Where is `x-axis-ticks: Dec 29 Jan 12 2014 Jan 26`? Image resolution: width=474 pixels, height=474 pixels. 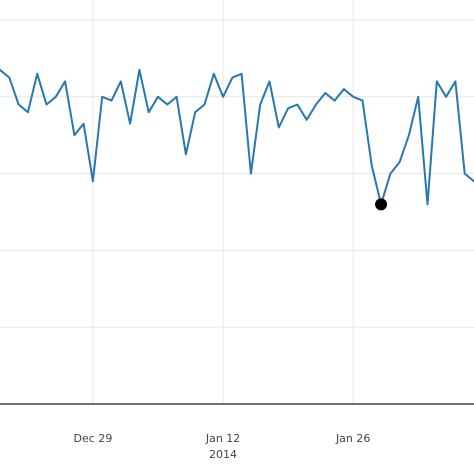 x-axis-ticks: Dec 29 Jan 12 2014 Jan 26 is located at coordinates (222, 446).